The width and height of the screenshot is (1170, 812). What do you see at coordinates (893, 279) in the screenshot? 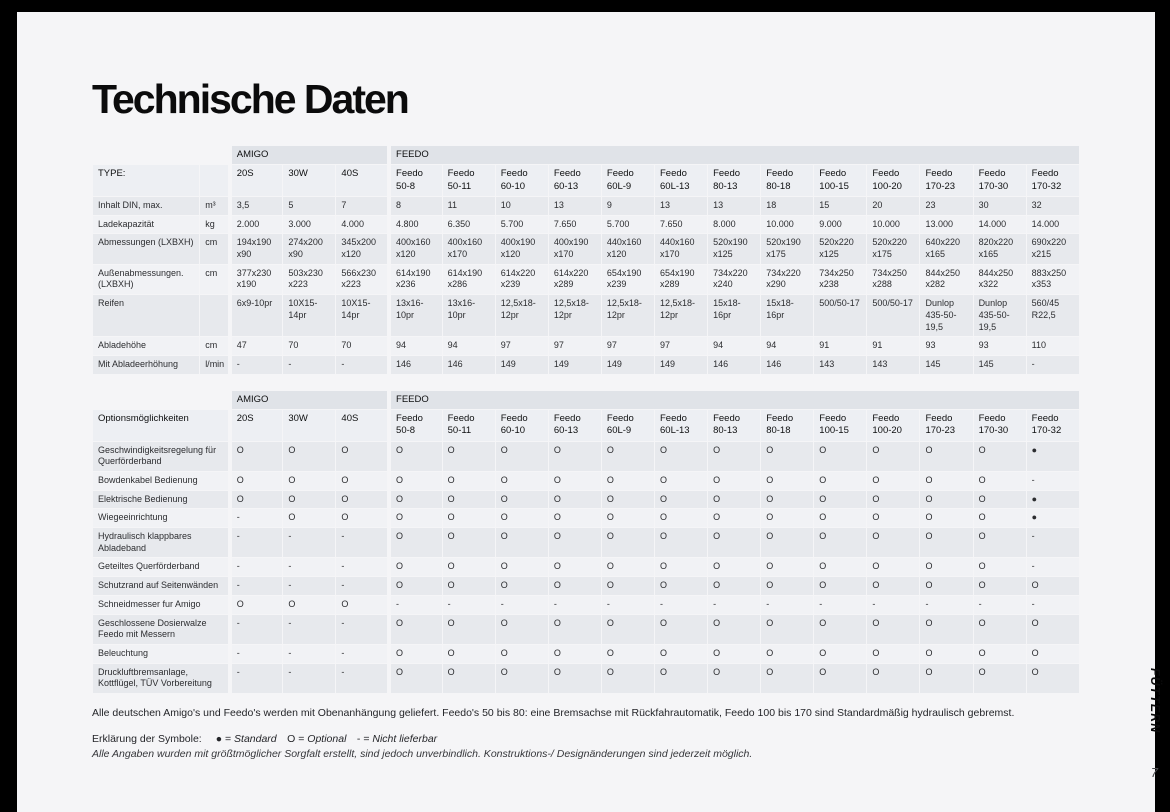
I see `value-cell: 734x250 x288` at bounding box center [893, 279].